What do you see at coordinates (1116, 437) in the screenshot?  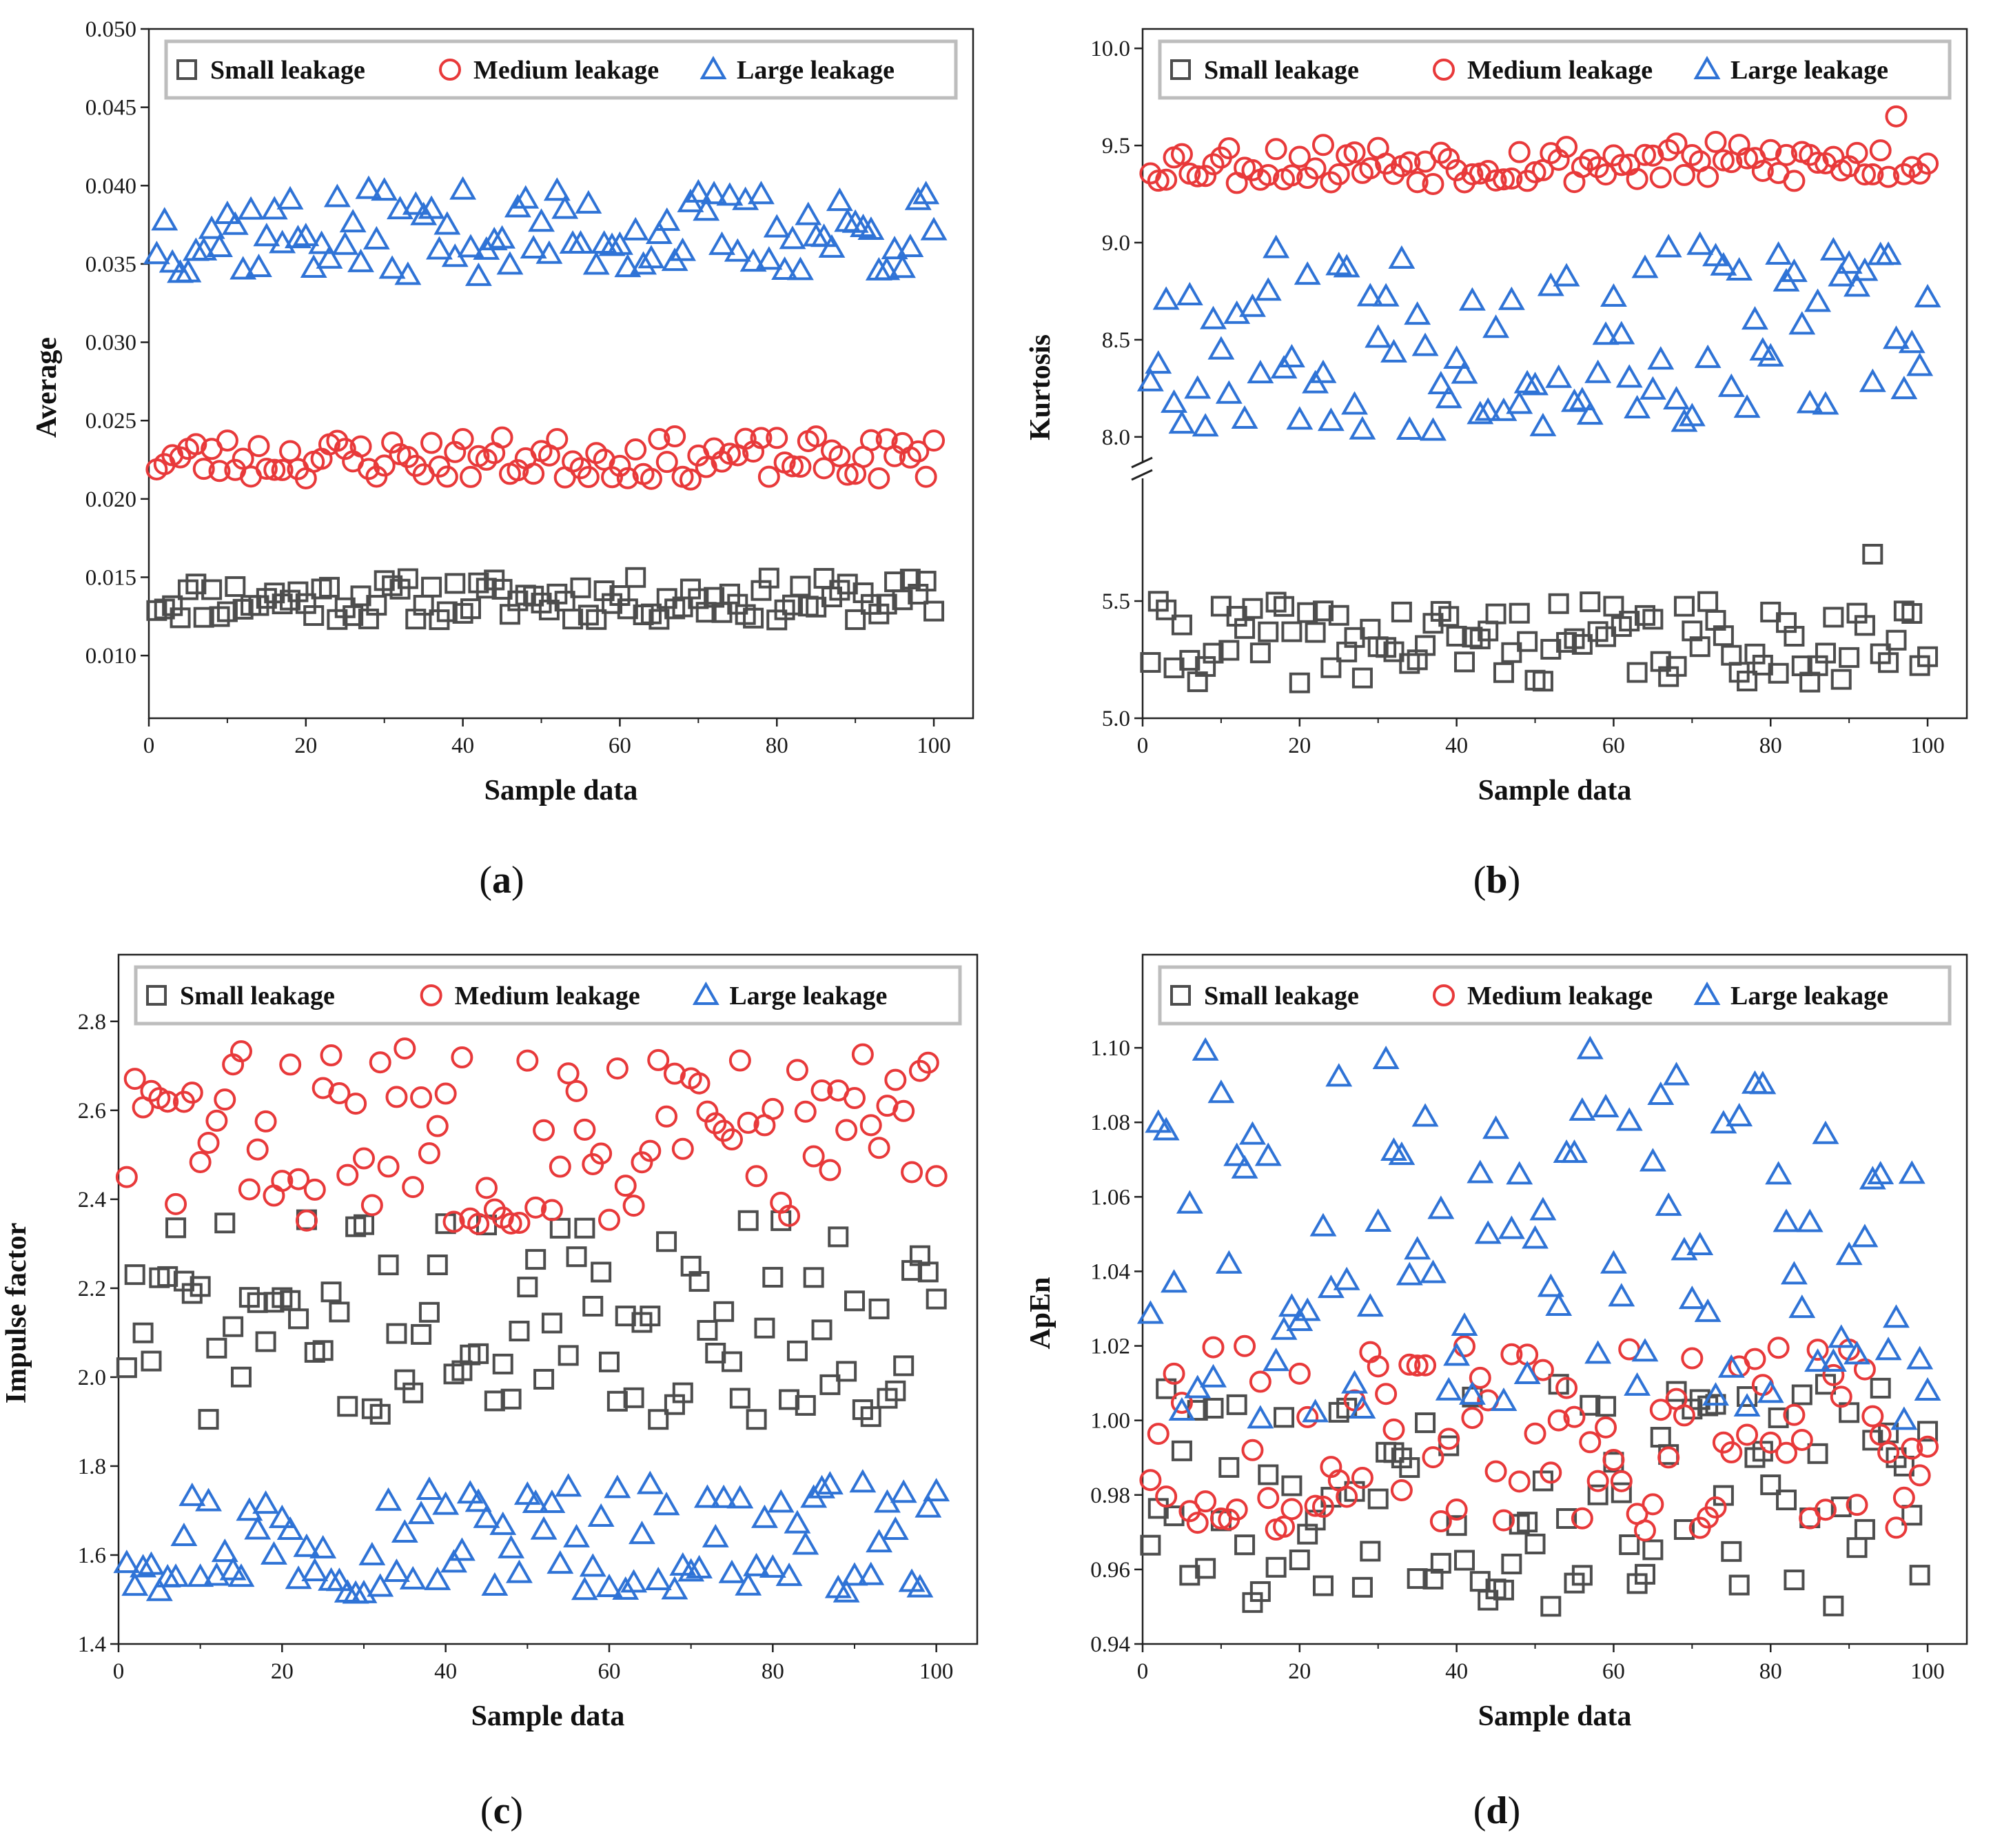 I see `y-tick-label: 8.0` at bounding box center [1116, 437].